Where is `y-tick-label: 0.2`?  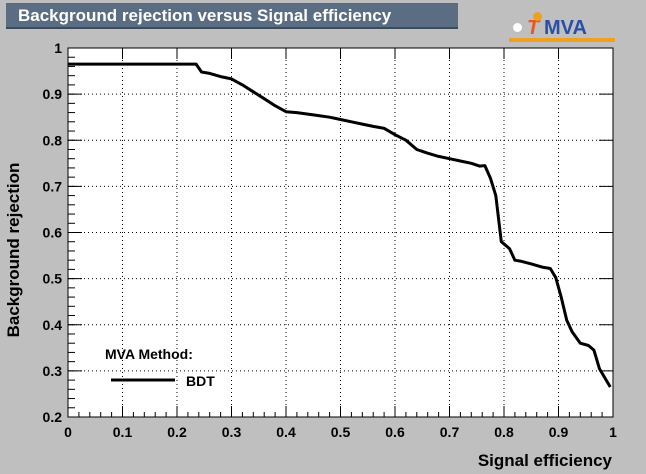 y-tick-label: 0.2 is located at coordinates (53, 417).